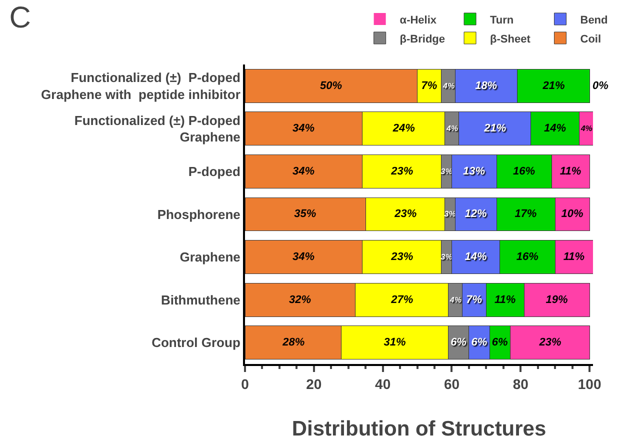 The image size is (619, 448). What do you see at coordinates (198, 214) in the screenshot?
I see `y-tick-label: Phosphorene` at bounding box center [198, 214].